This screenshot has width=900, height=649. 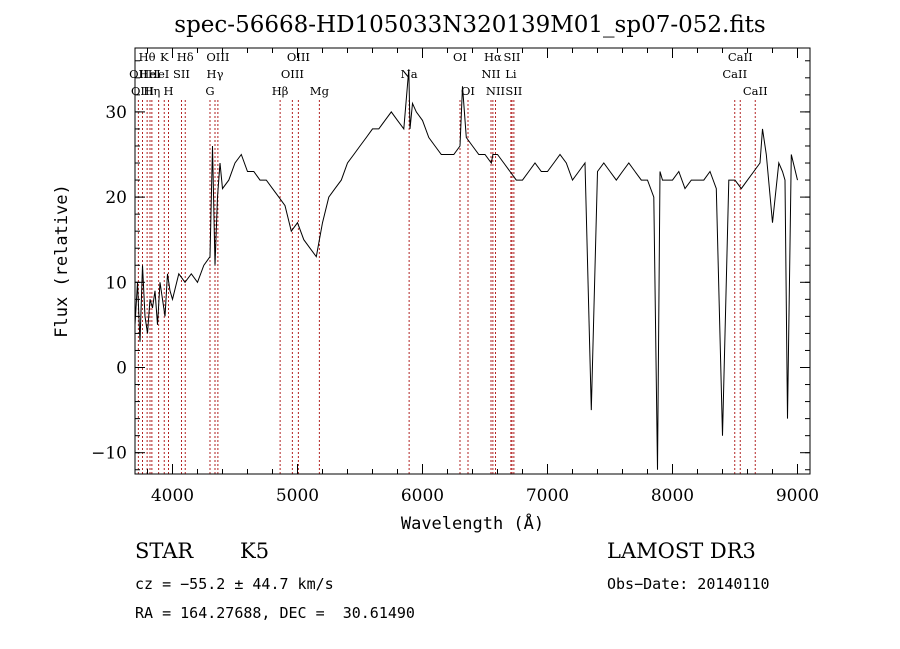 I want to click on y-tick-label: 10, so click(x=116, y=283).